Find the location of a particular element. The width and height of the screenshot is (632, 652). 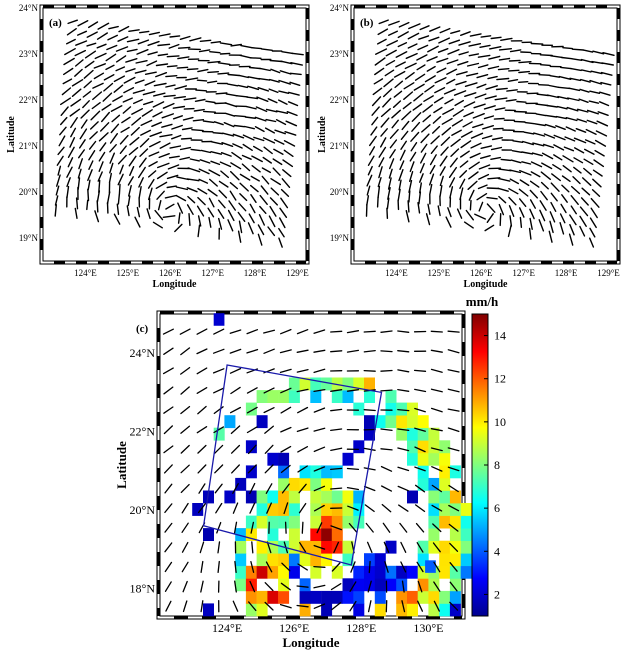

y-axis-label: Latitude is located at coordinates (121, 465).